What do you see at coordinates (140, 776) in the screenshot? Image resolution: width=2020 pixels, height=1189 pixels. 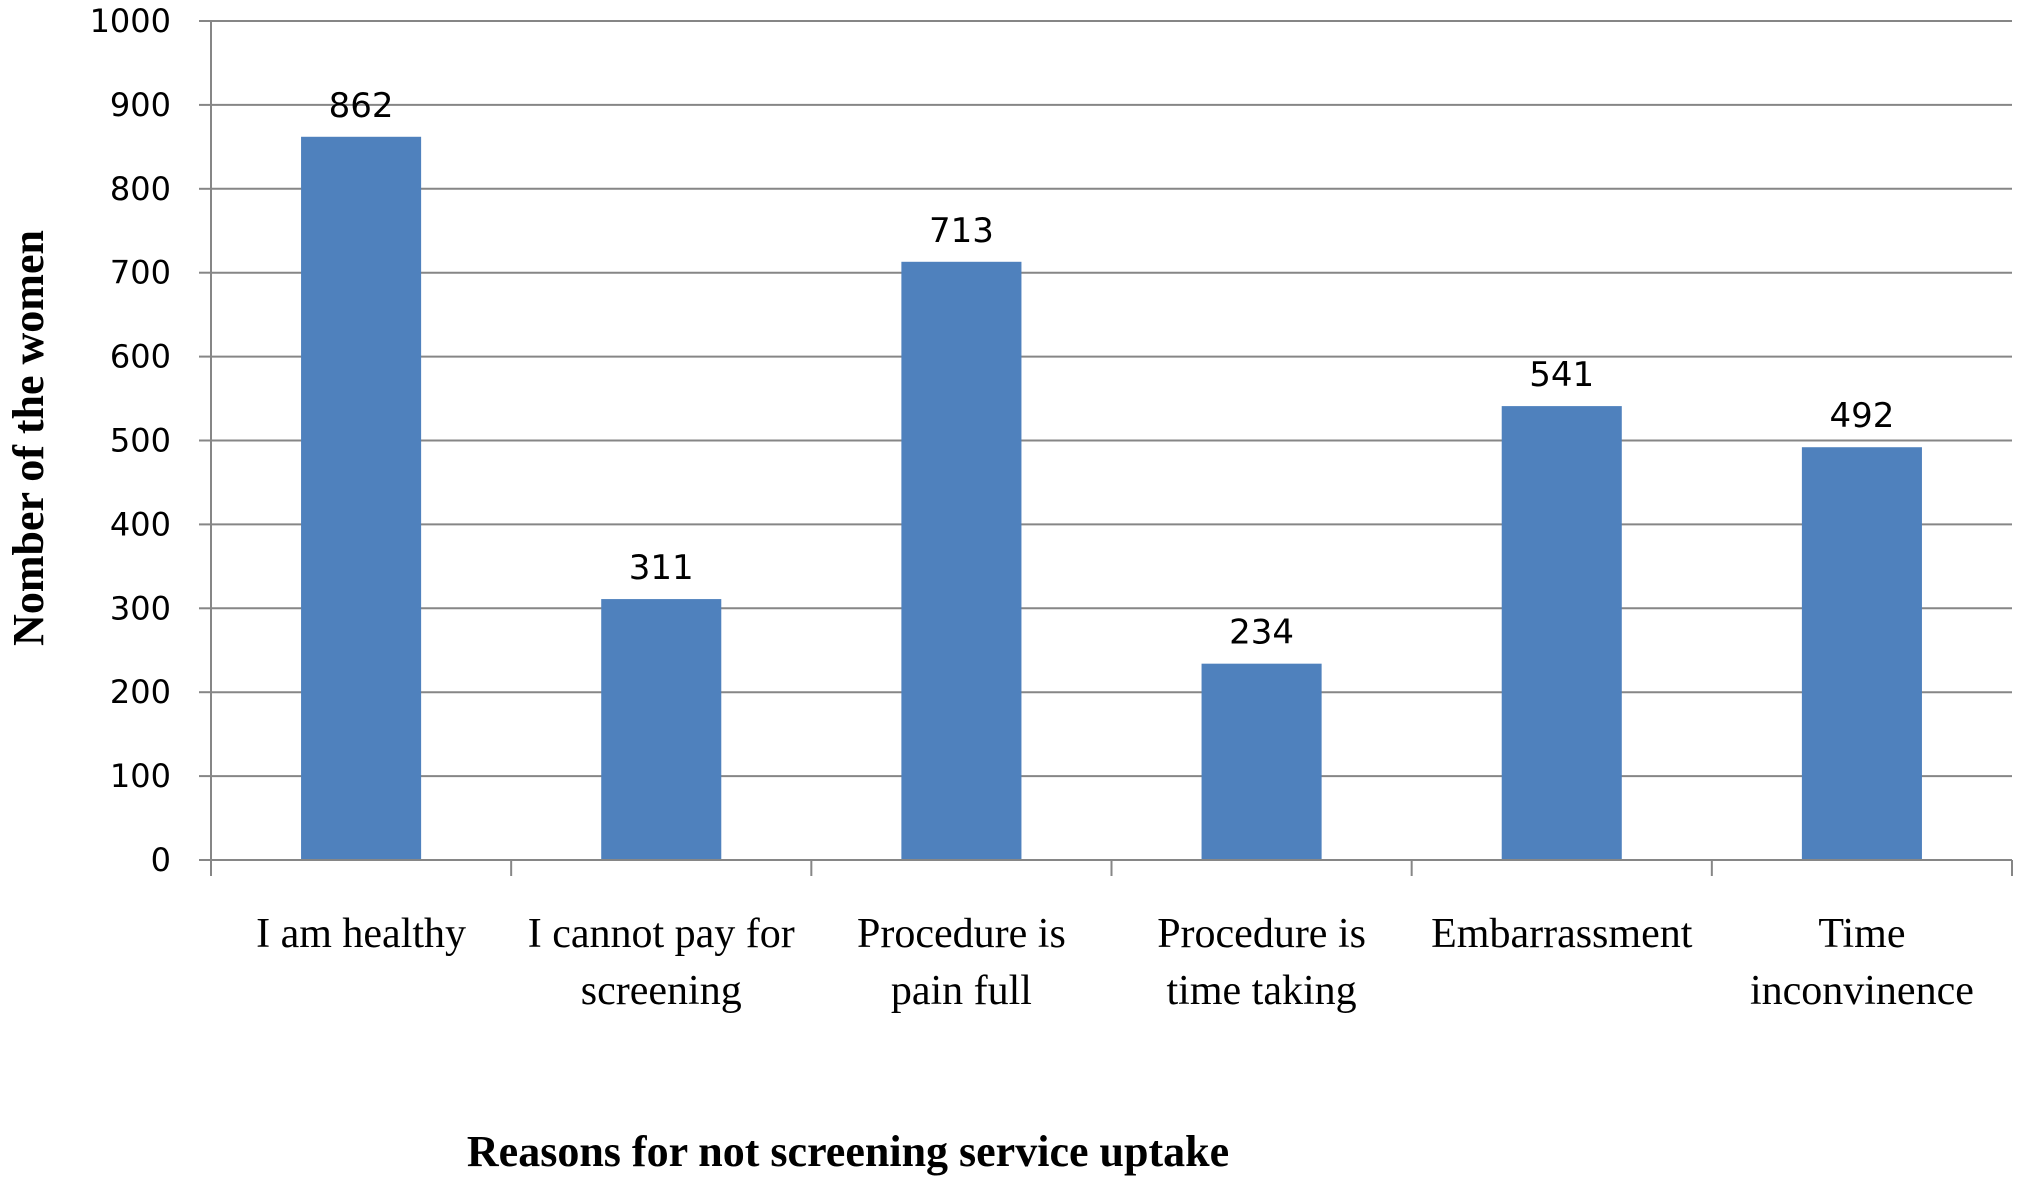 I see `y-tick-label: 100` at bounding box center [140, 776].